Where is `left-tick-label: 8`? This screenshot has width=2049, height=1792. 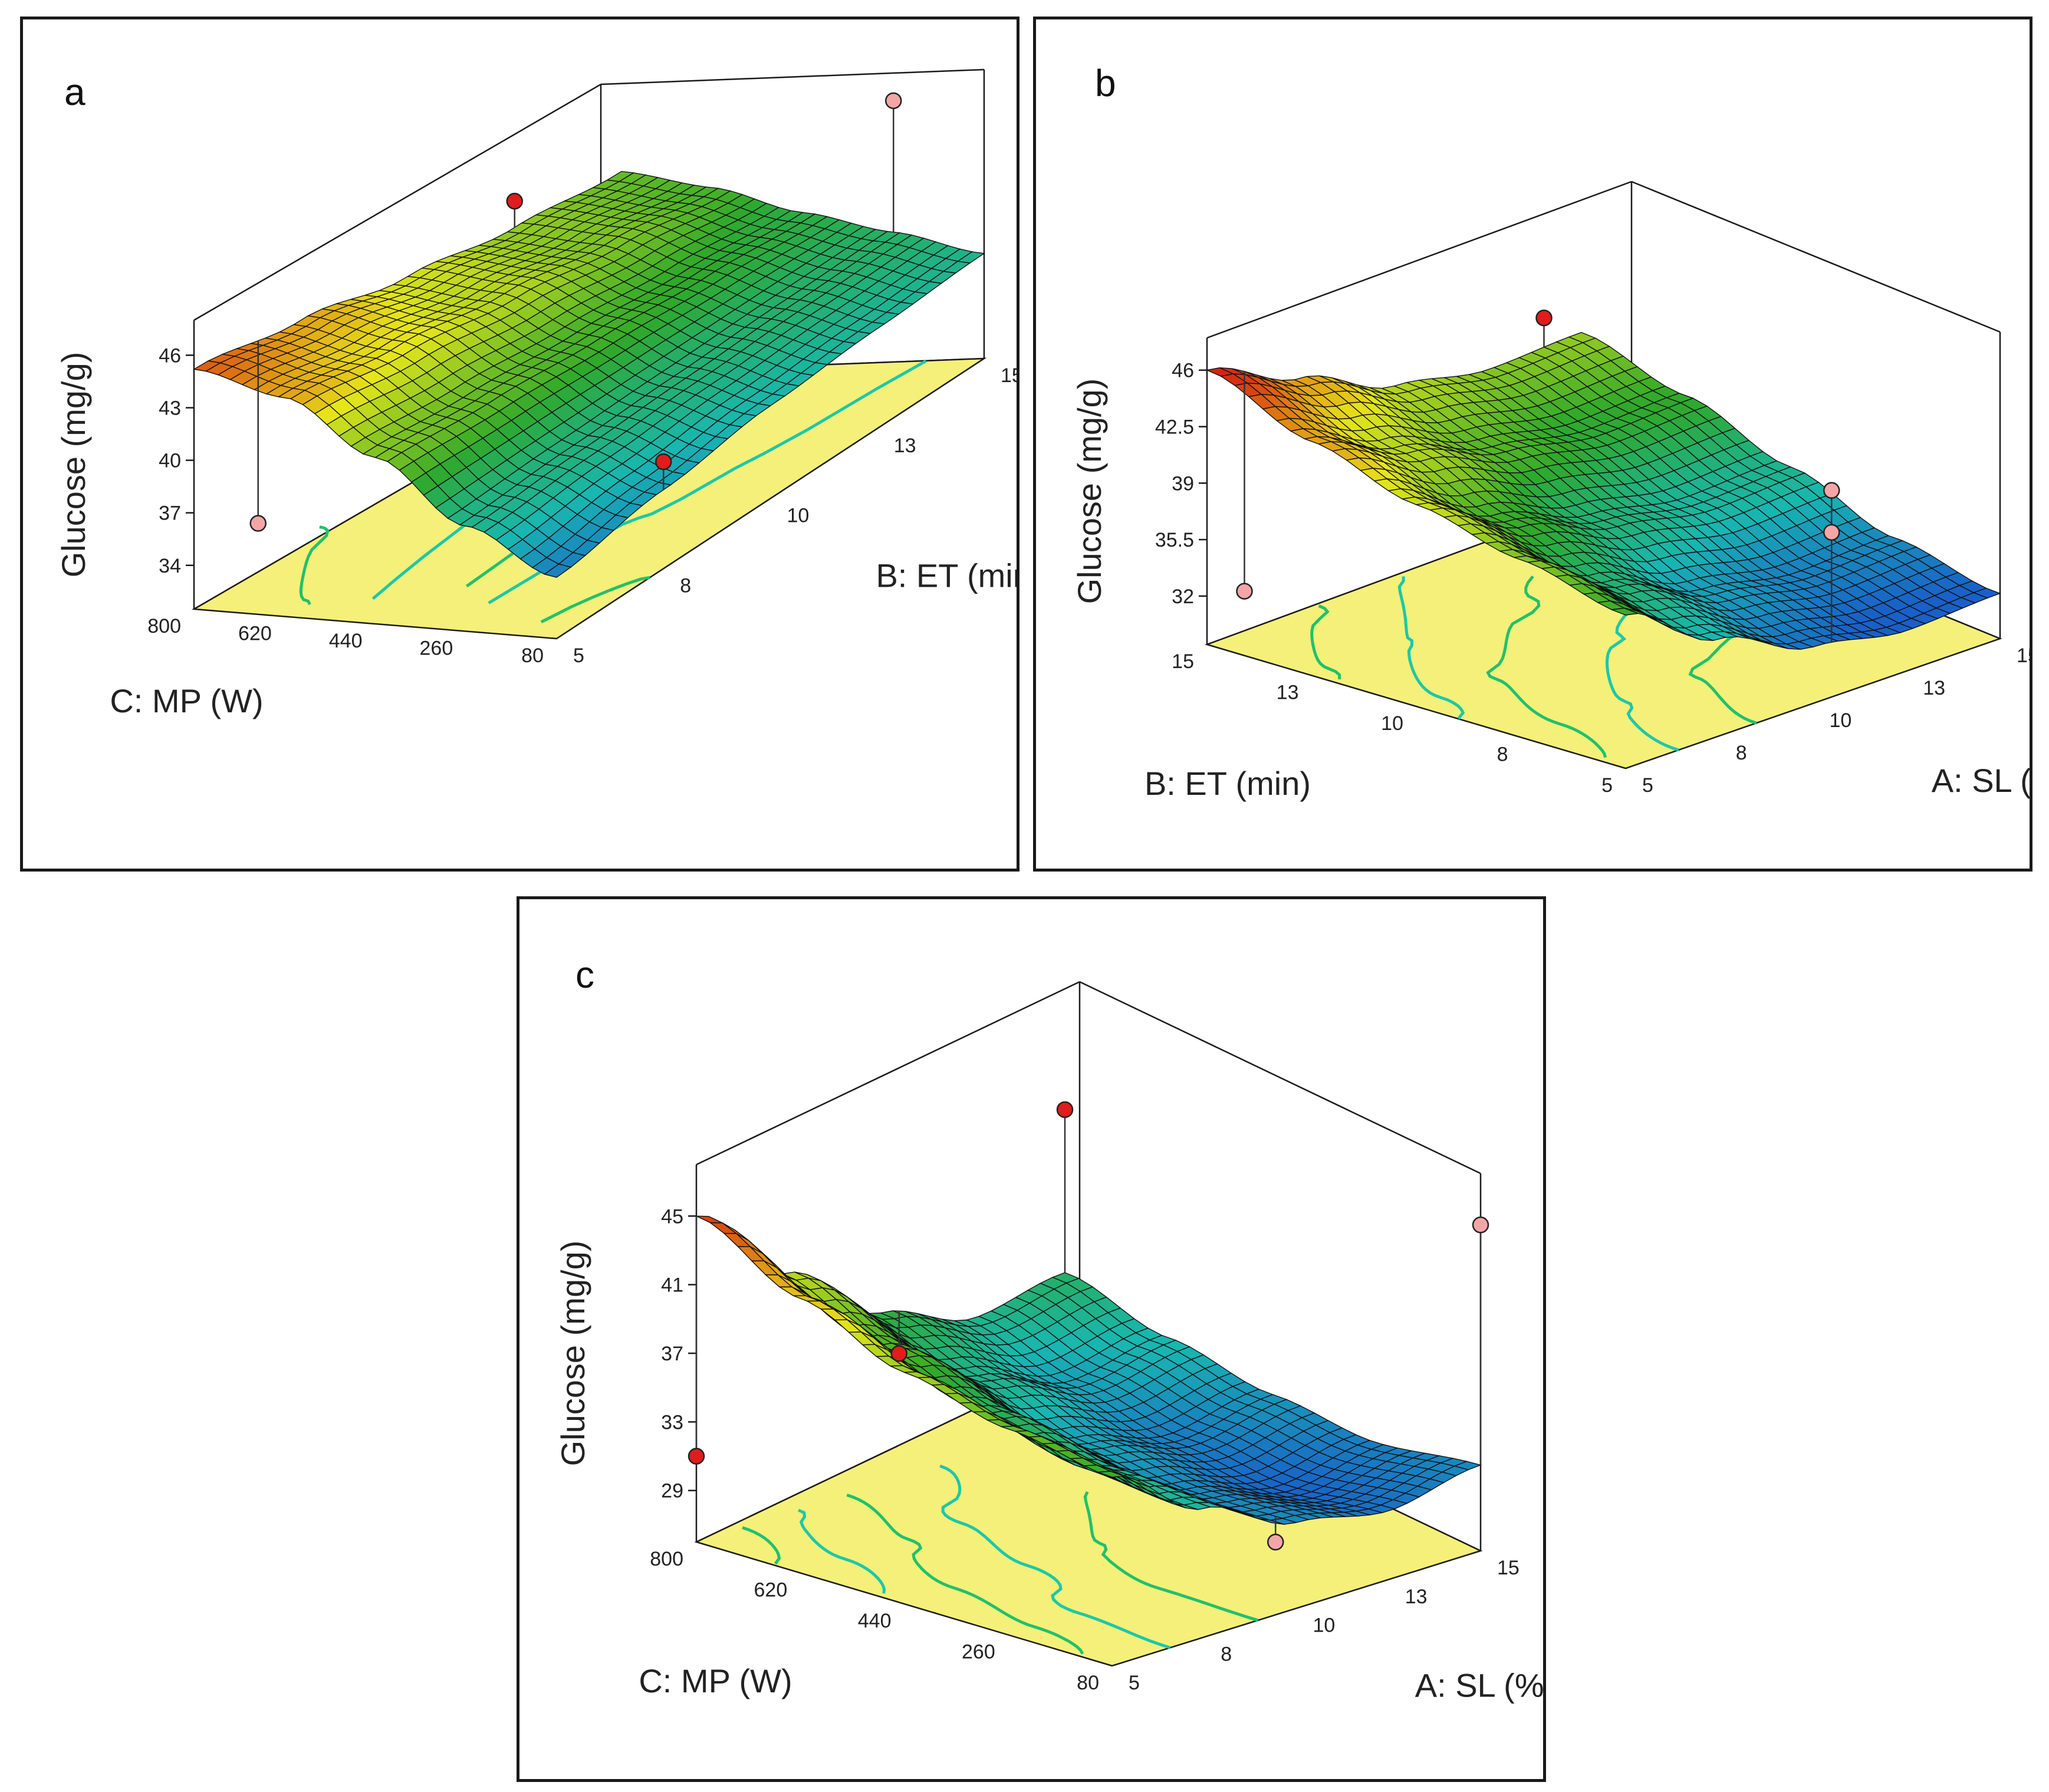
left-tick-label: 8 is located at coordinates (1502, 755).